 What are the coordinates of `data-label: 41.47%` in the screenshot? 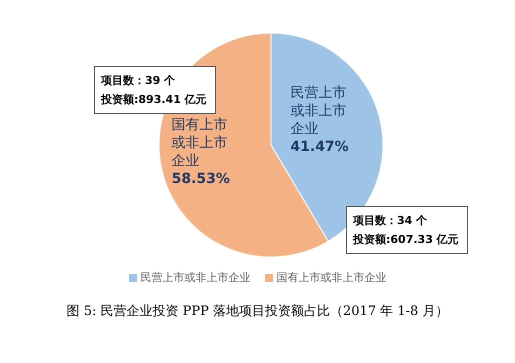 It's located at (320, 147).